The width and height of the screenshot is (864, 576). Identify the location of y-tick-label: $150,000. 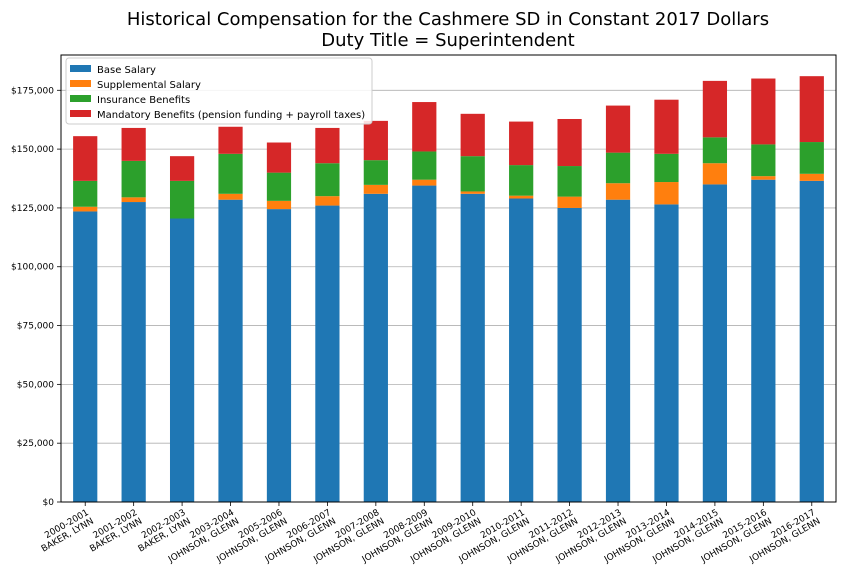
(32, 150).